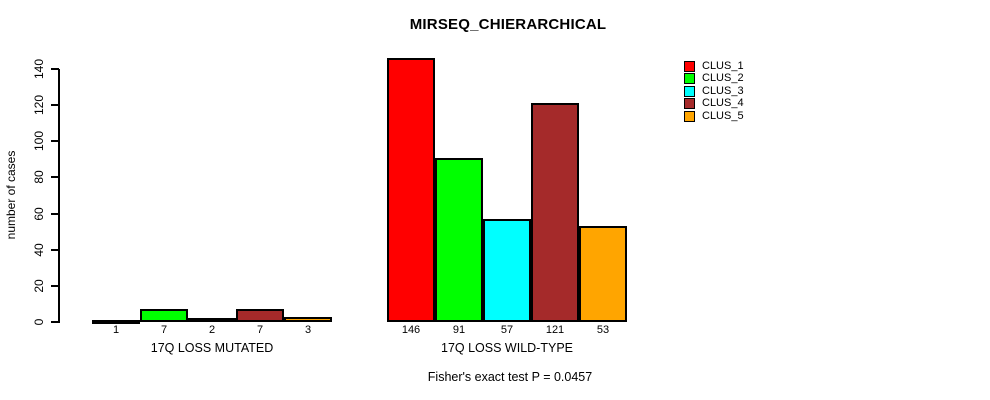 The width and height of the screenshot is (990, 400). What do you see at coordinates (260, 315) in the screenshot?
I see `bar-clus_4-mutated` at bounding box center [260, 315].